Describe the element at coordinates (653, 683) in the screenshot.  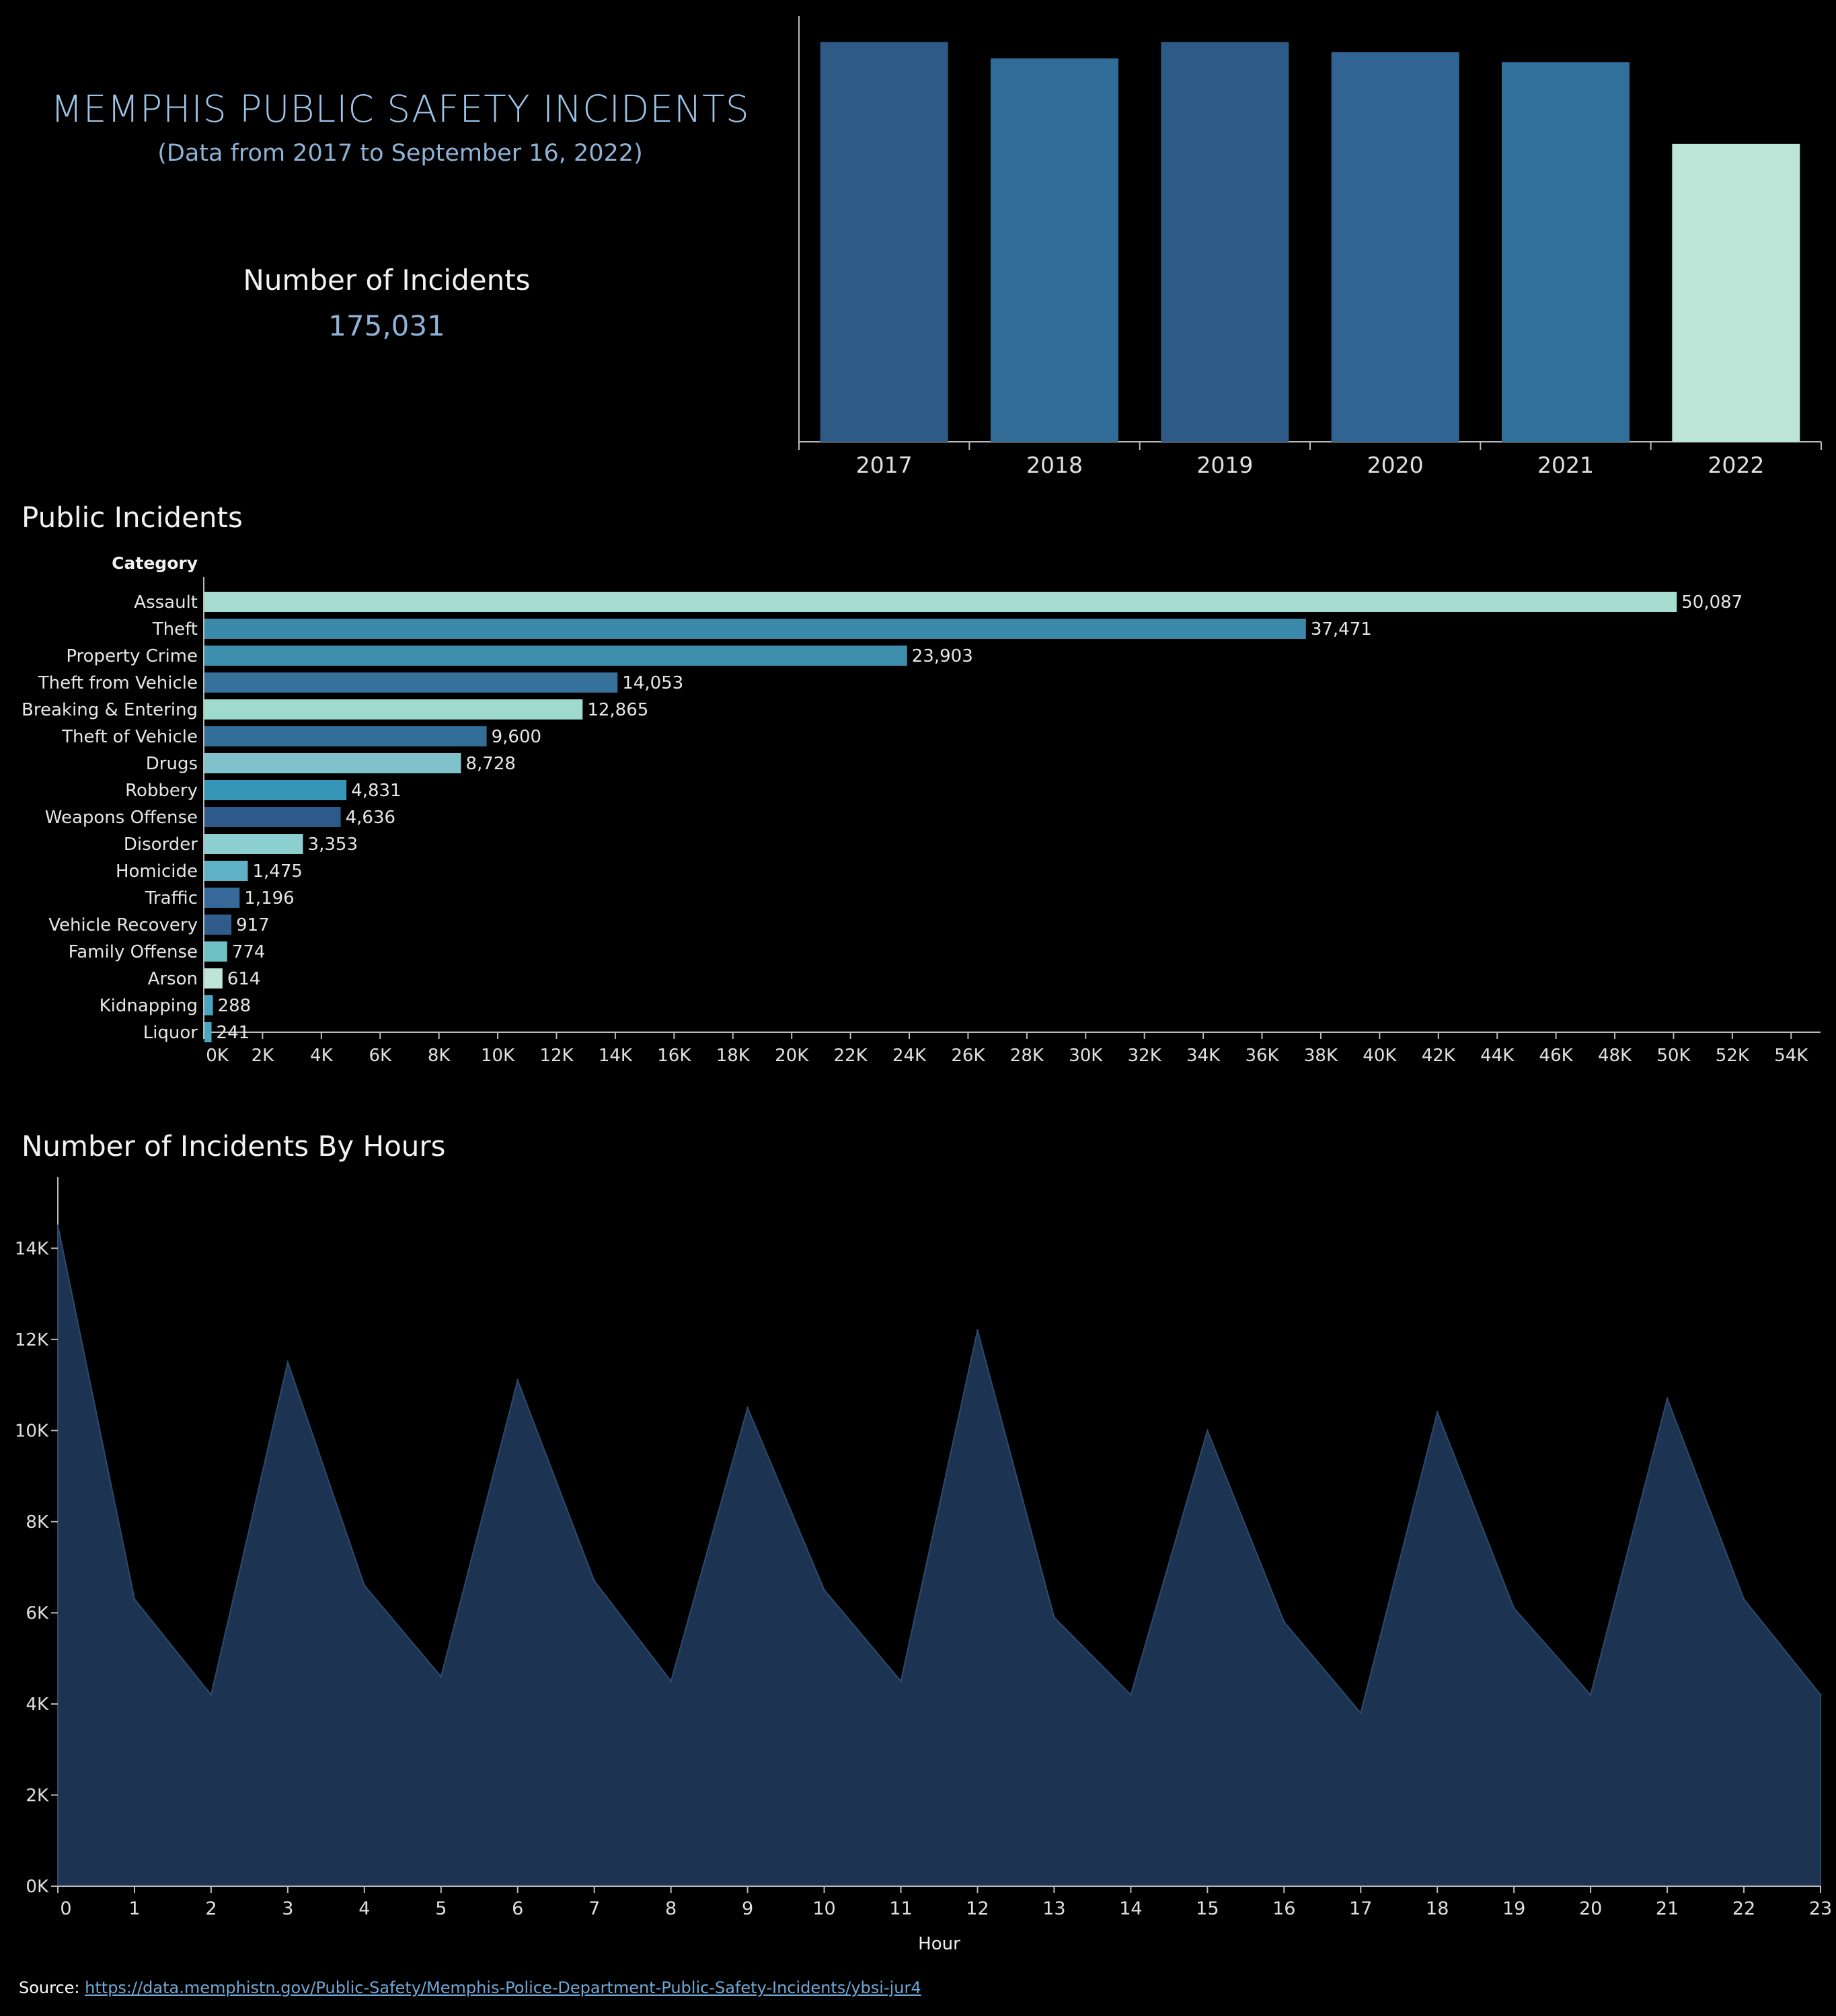
I see `category-value-label: 14,053` at that location.